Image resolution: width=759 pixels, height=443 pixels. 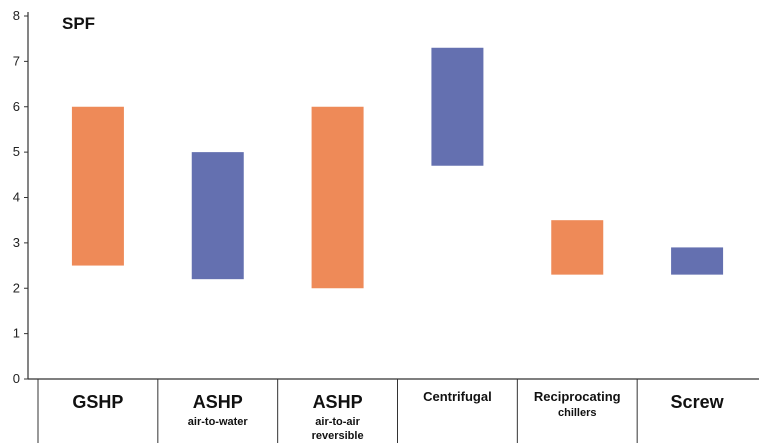 I want to click on y-tick-label: 2, so click(x=16, y=287).